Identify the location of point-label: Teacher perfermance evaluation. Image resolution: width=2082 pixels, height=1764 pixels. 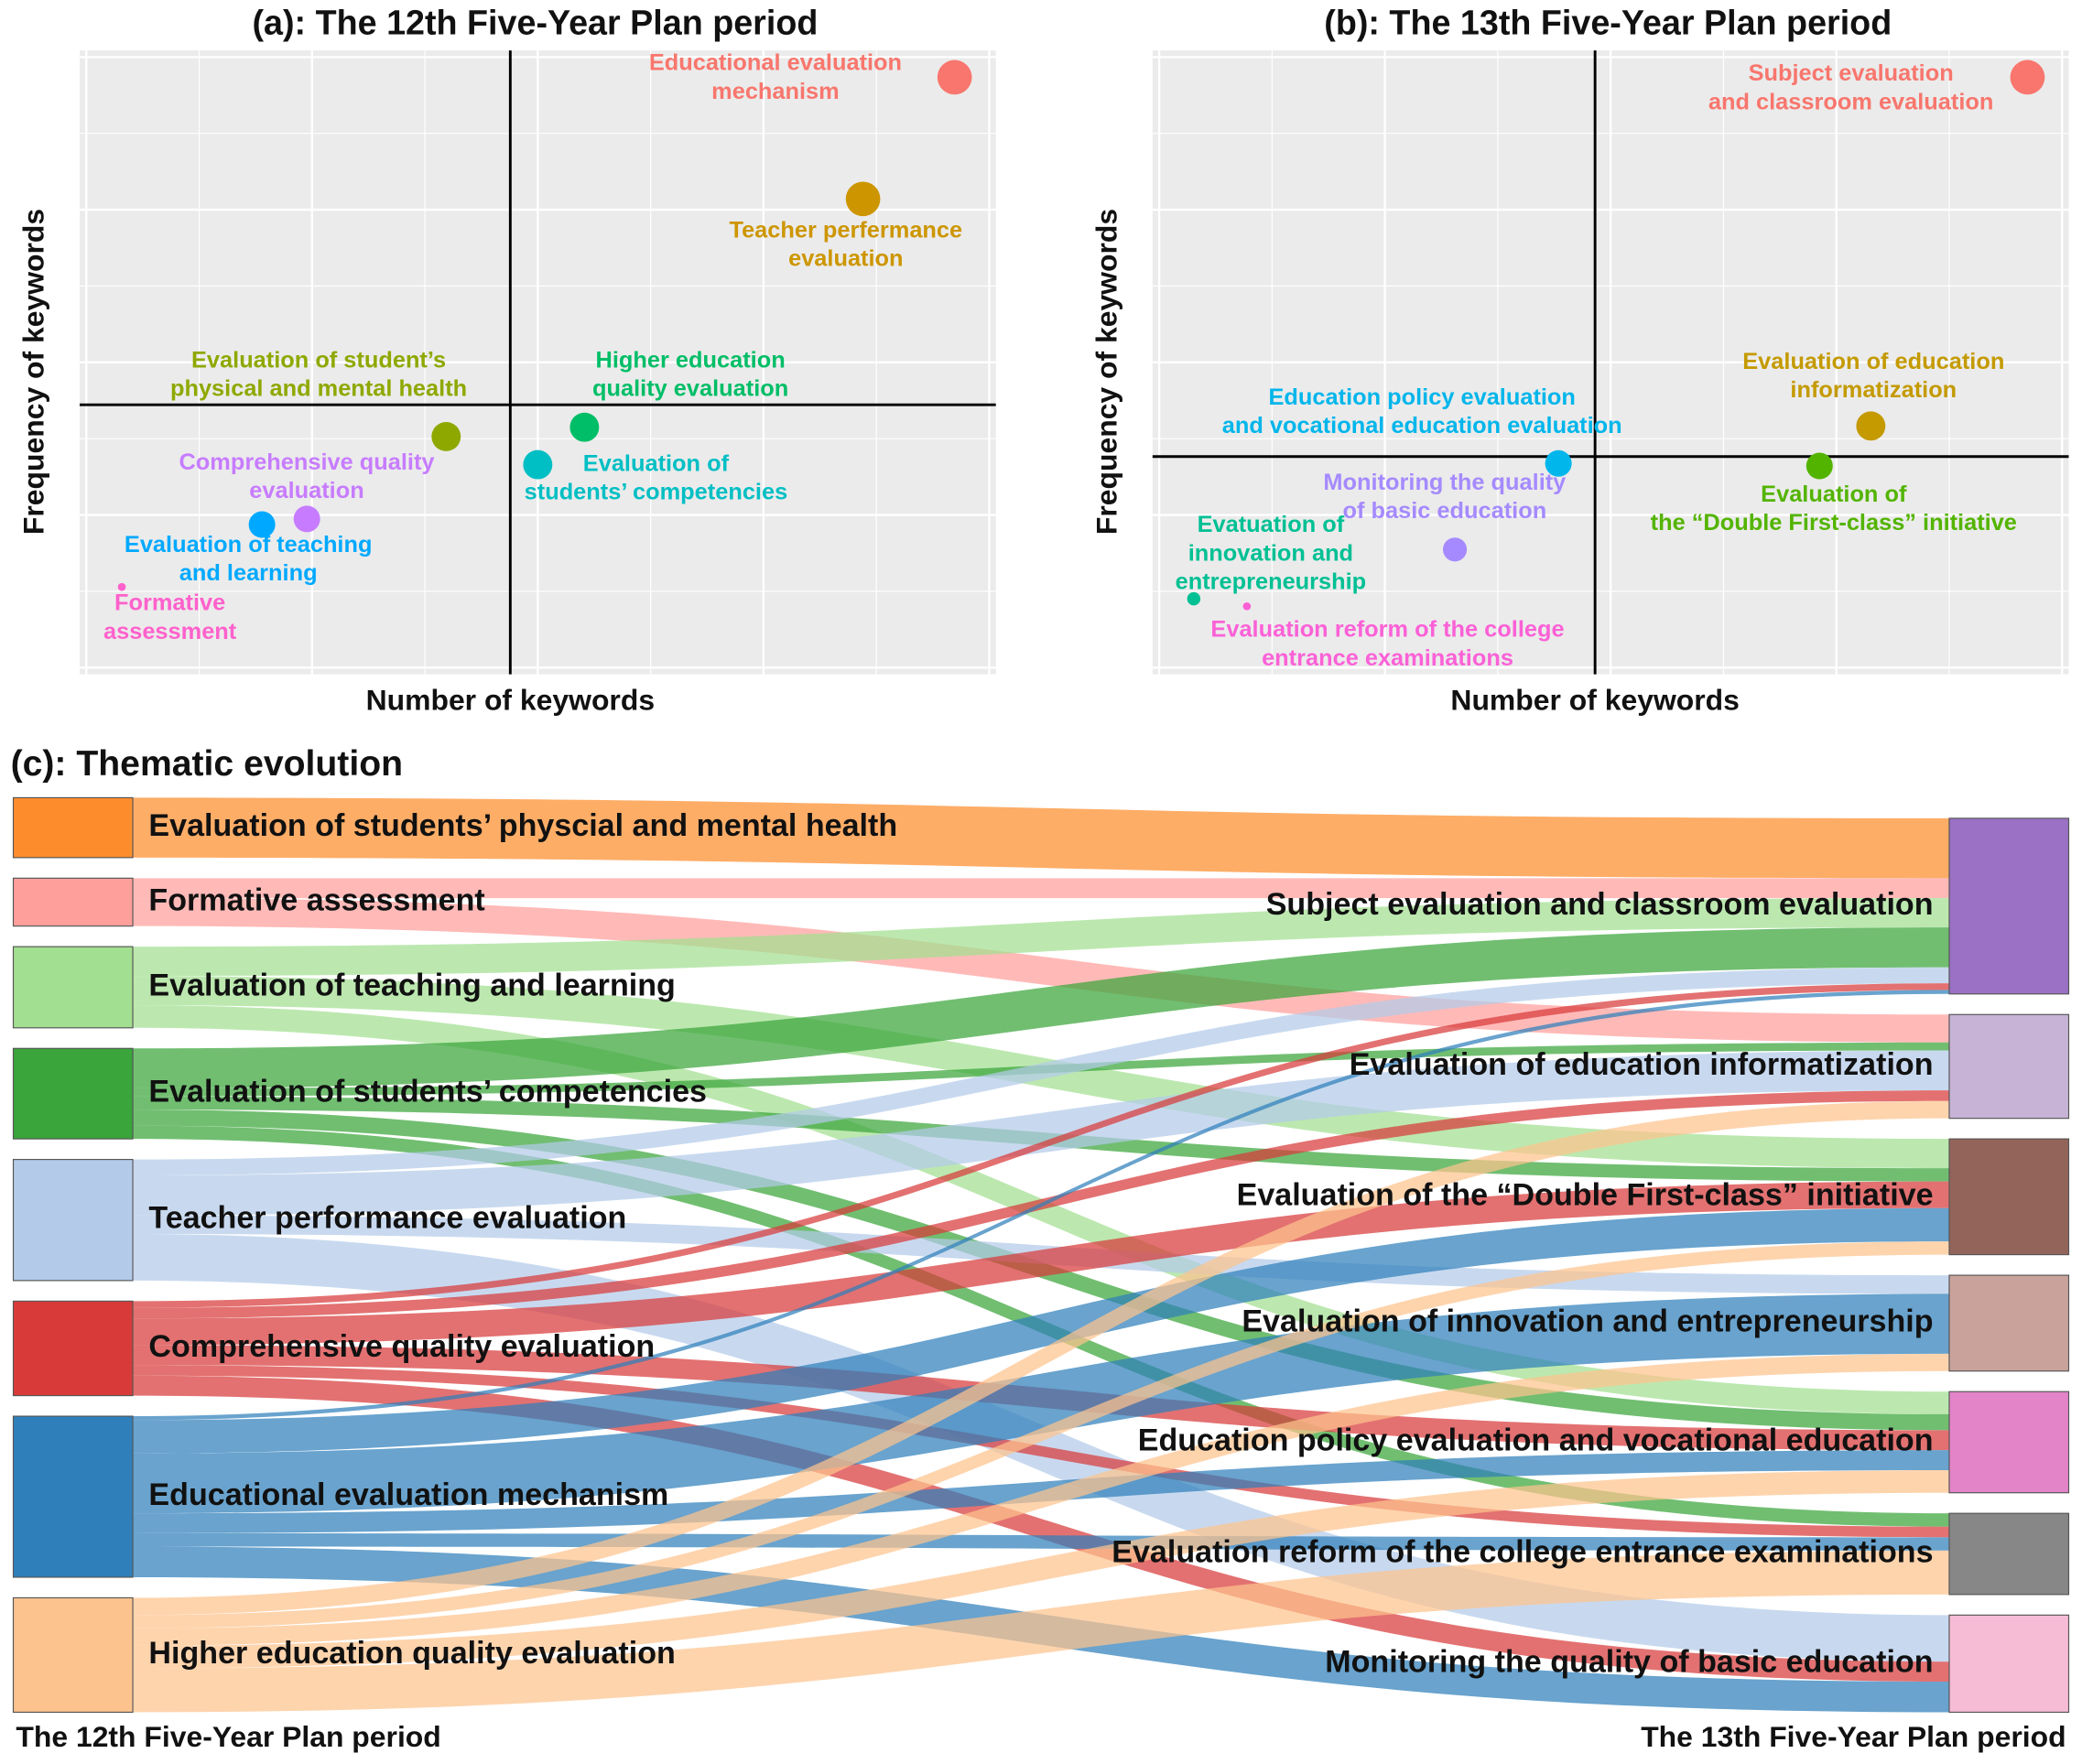
(846, 244).